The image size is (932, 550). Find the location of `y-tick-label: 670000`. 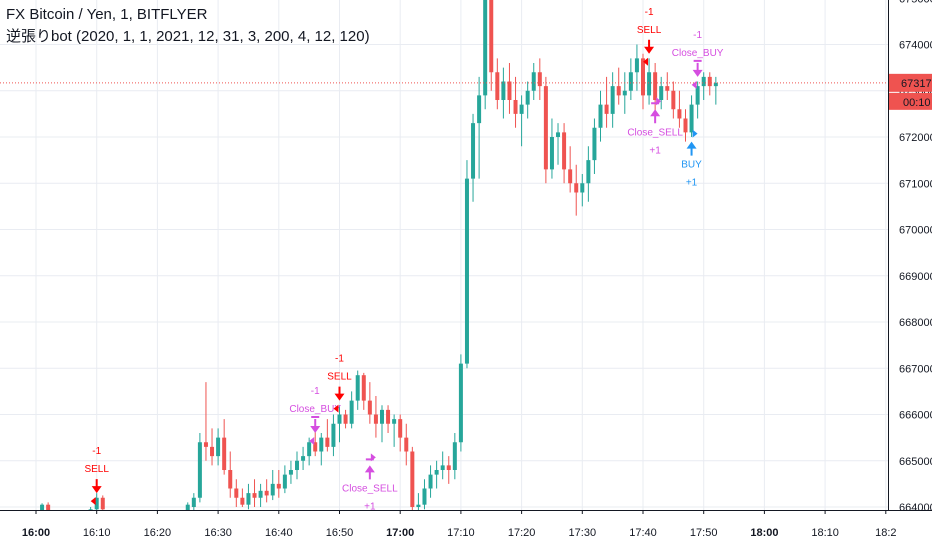

y-tick-label: 670000 is located at coordinates (915, 231).